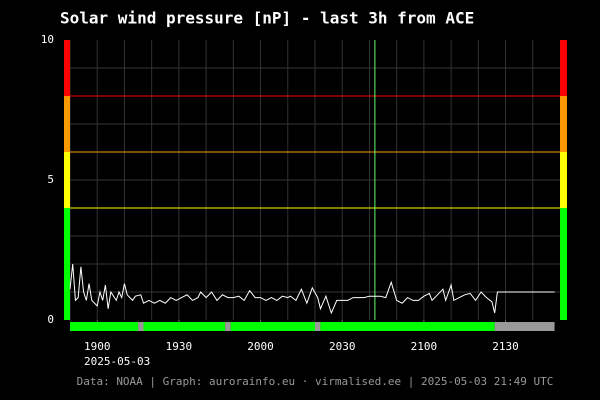  I want to click on data-line, so click(312, 289).